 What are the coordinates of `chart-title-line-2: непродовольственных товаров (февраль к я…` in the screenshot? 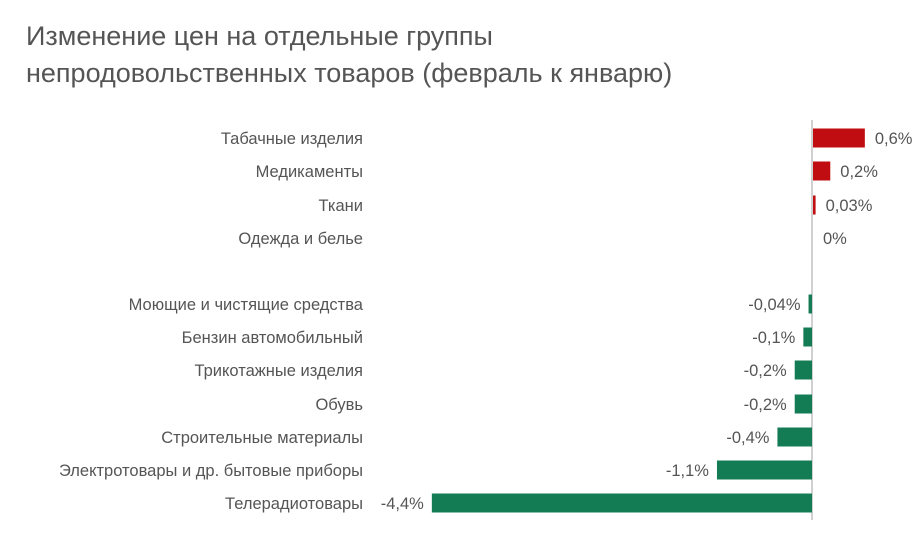 It's located at (349, 73).